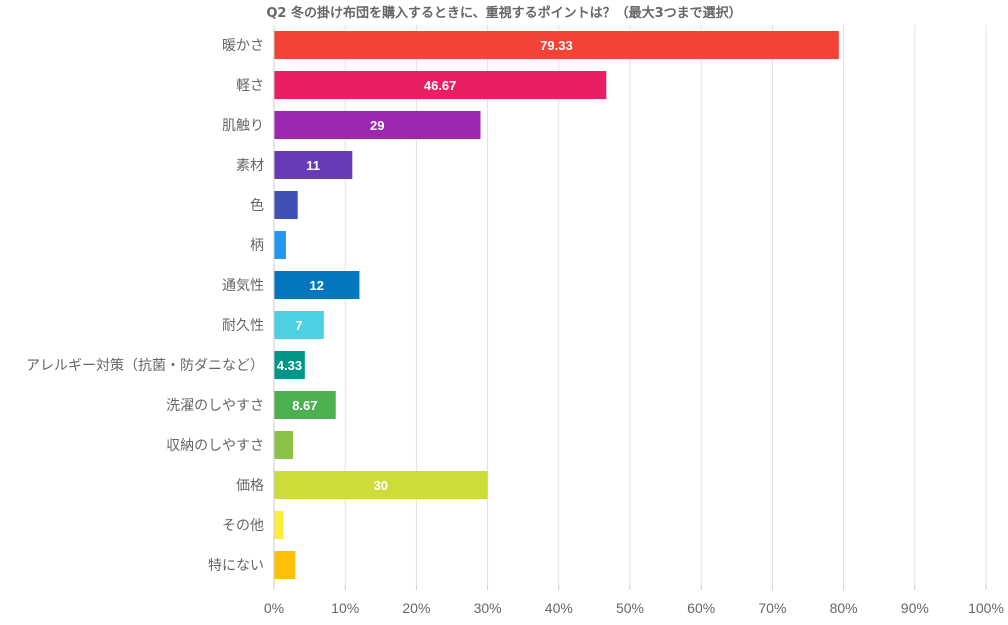  Describe the element at coordinates (236, 565) in the screenshot. I see `category-label: 特にない` at that location.